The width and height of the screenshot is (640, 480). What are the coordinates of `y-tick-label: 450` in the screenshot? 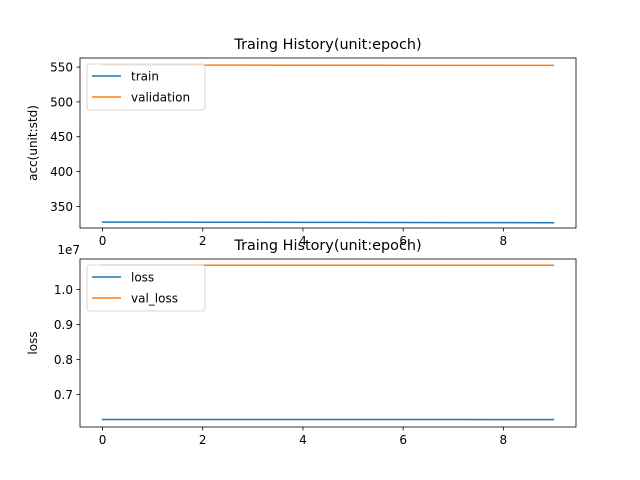 It's located at (61, 137).